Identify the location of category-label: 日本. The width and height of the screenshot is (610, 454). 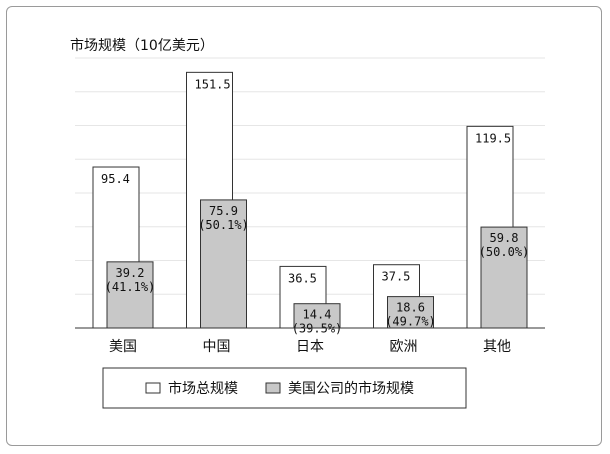
(310, 347).